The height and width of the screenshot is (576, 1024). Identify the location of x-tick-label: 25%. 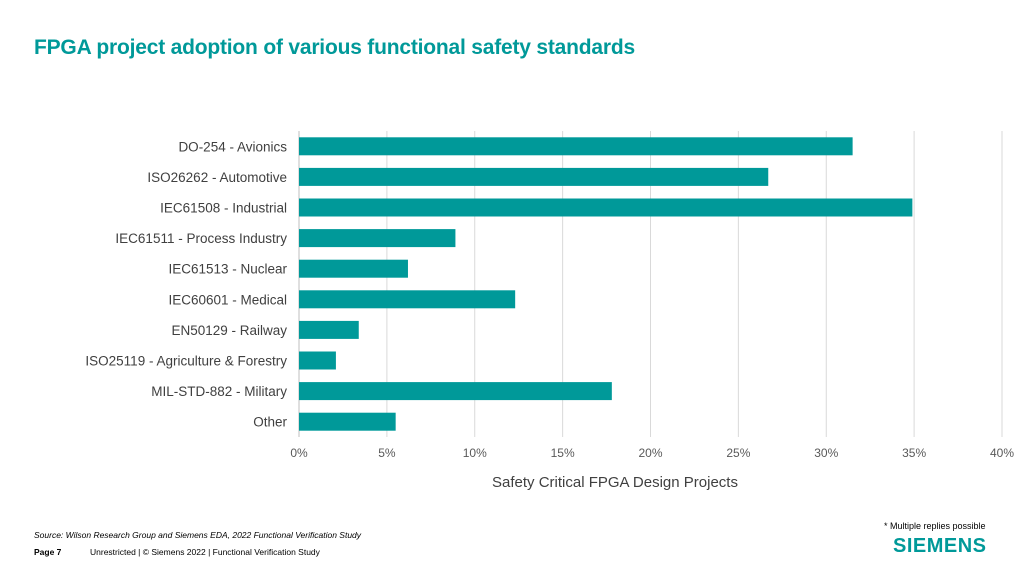
(738, 453).